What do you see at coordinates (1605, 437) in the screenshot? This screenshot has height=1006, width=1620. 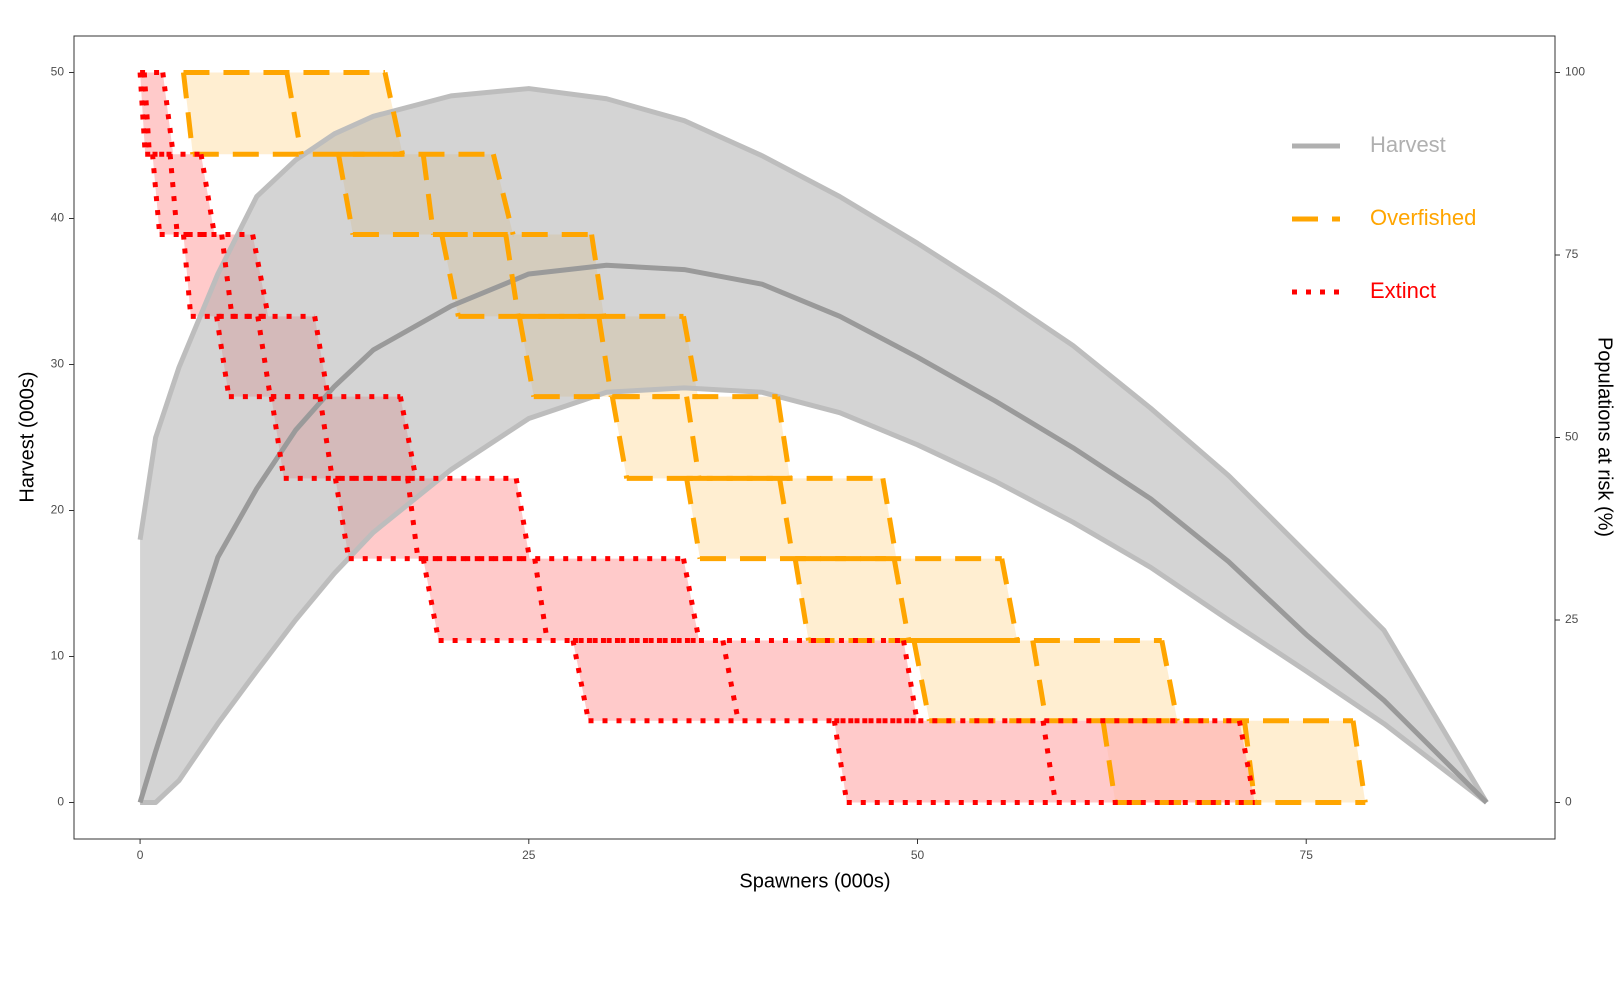 I see `y2-axis-title: Populations at risk (%)` at bounding box center [1605, 437].